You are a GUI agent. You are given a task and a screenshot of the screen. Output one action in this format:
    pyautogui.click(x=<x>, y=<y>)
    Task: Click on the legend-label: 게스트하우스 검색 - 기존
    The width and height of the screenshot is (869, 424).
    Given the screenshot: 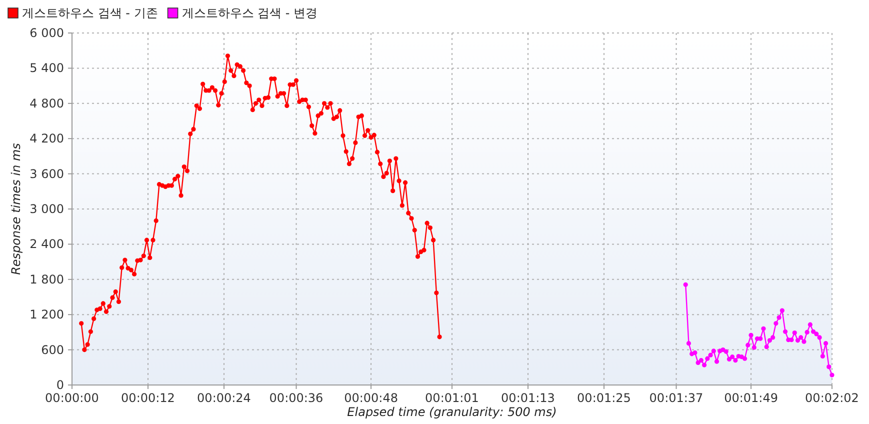 What is the action you would take?
    pyautogui.click(x=90, y=13)
    